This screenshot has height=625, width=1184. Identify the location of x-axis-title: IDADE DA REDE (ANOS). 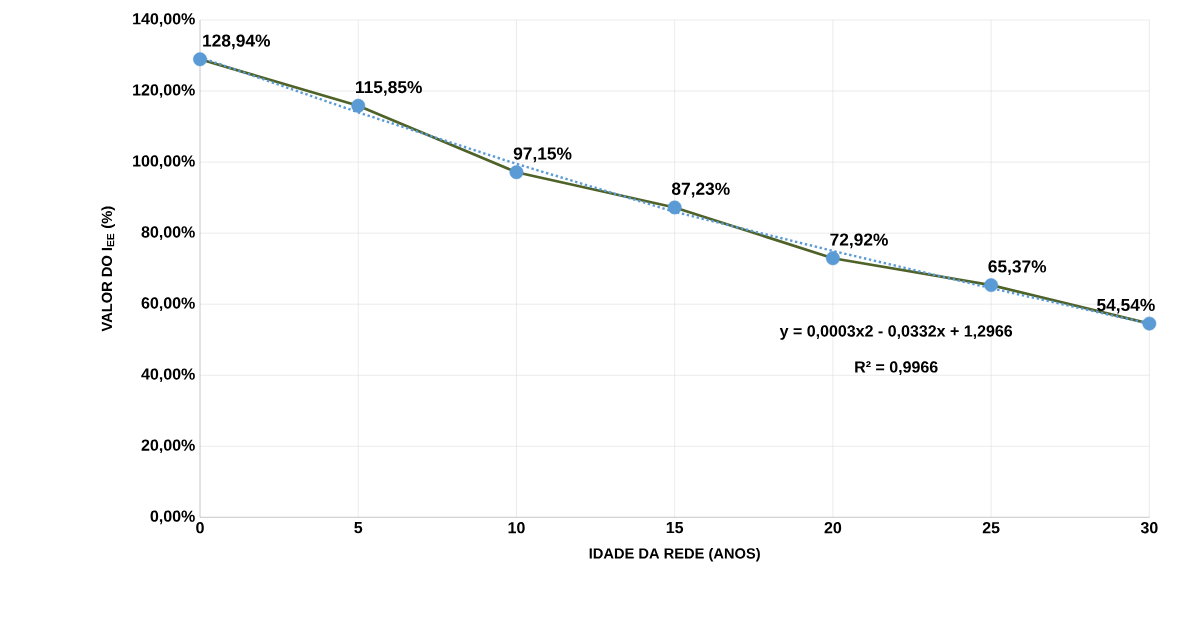
(674, 554).